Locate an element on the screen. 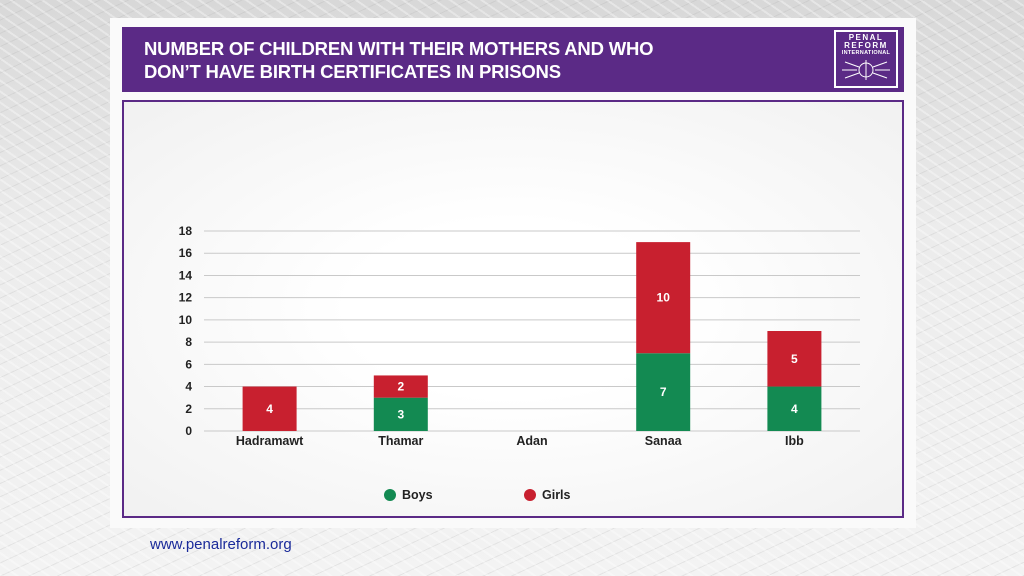 Image resolution: width=1024 pixels, height=576 pixels. x-tick-label: Thamar is located at coordinates (400, 441).